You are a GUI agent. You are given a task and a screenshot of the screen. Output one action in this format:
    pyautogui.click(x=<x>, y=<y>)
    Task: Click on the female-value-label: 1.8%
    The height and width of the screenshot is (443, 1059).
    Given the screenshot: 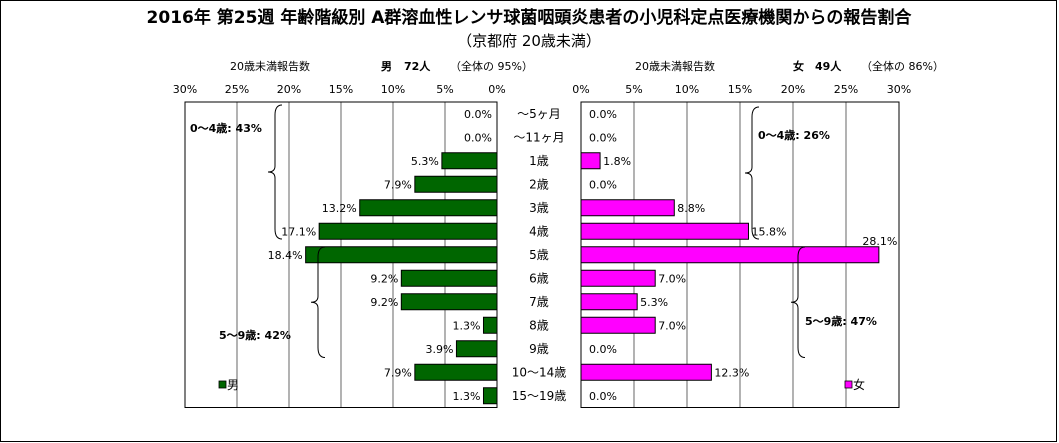 What is the action you would take?
    pyautogui.click(x=617, y=161)
    